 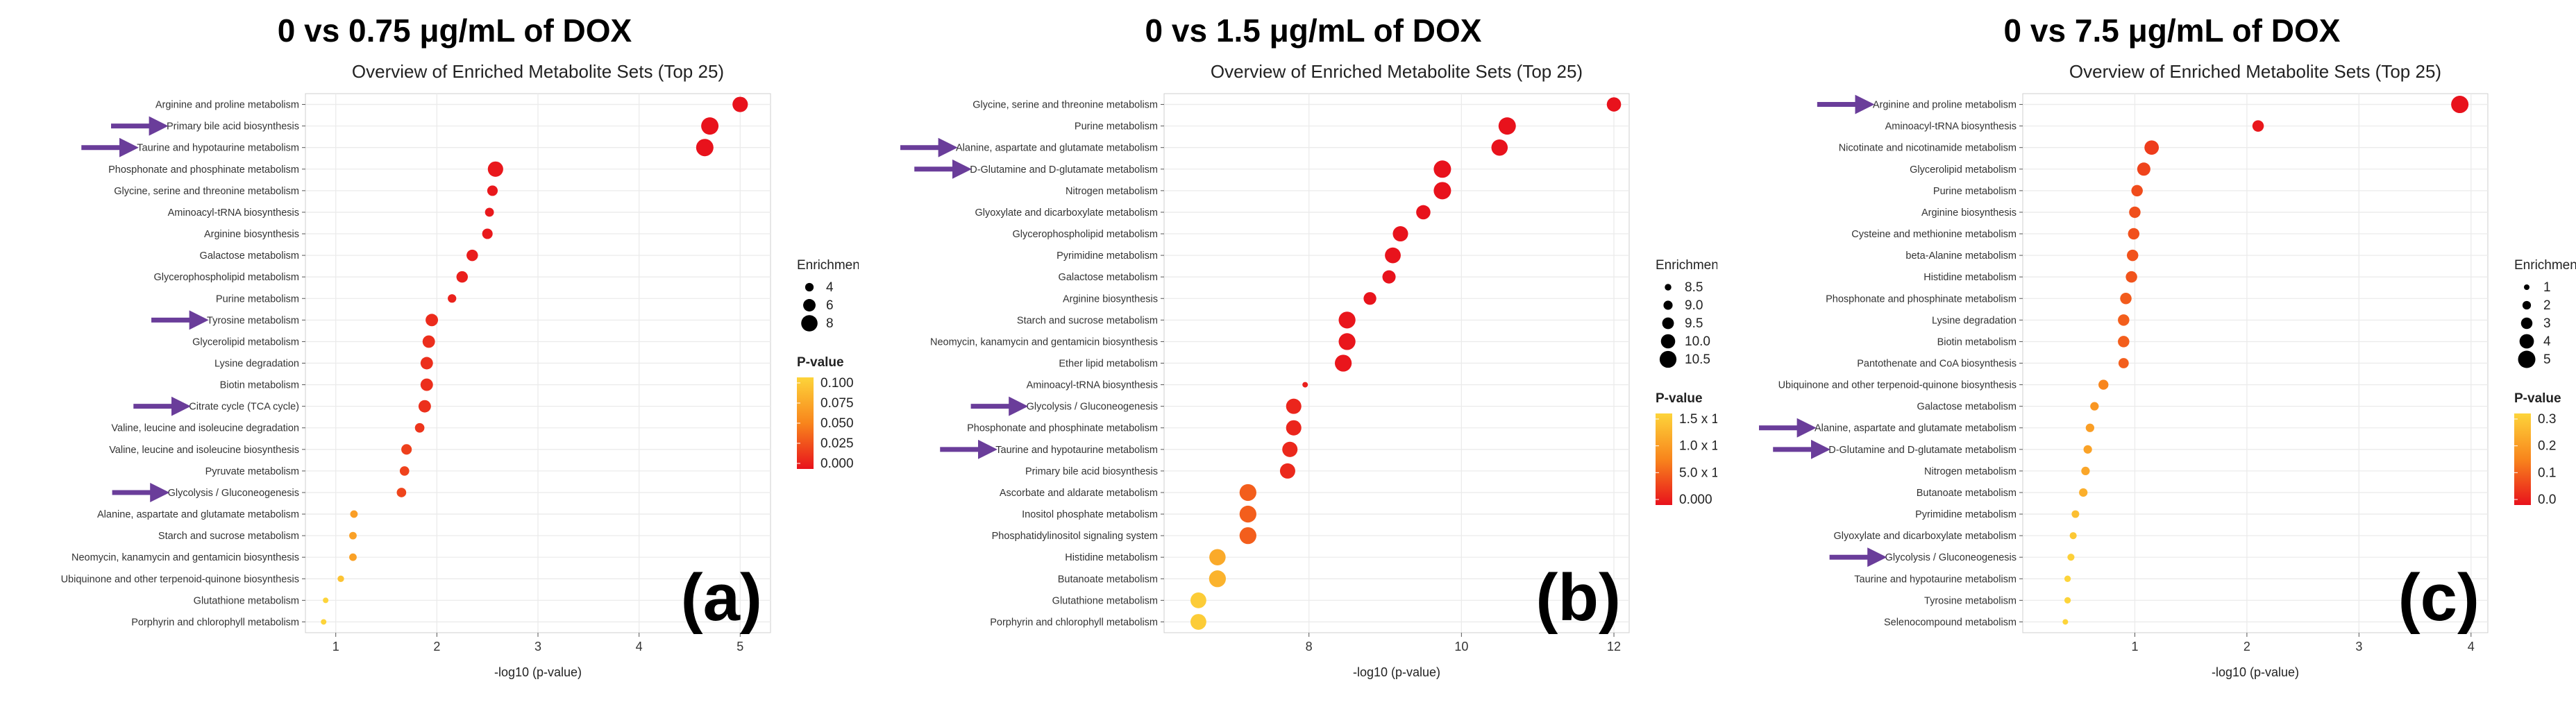 What do you see at coordinates (1697, 341) in the screenshot?
I see `legend-size-label: 10.0` at bounding box center [1697, 341].